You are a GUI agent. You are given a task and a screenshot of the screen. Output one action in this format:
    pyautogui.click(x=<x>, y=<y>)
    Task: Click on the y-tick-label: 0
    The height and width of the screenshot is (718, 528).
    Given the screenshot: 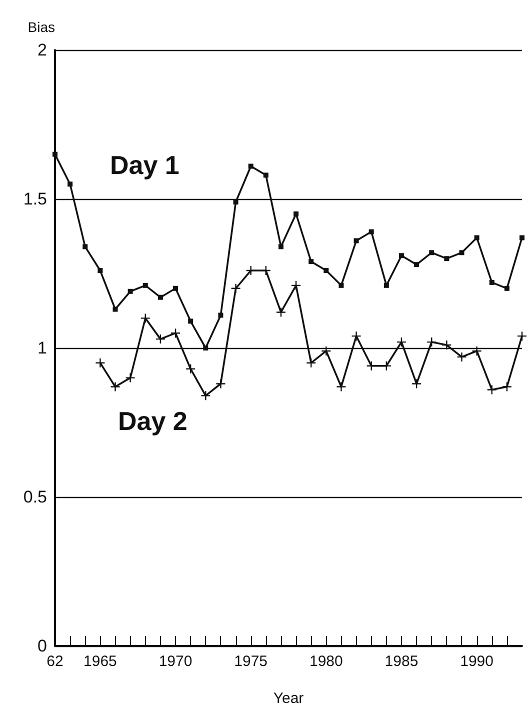 What is the action you would take?
    pyautogui.click(x=42, y=646)
    